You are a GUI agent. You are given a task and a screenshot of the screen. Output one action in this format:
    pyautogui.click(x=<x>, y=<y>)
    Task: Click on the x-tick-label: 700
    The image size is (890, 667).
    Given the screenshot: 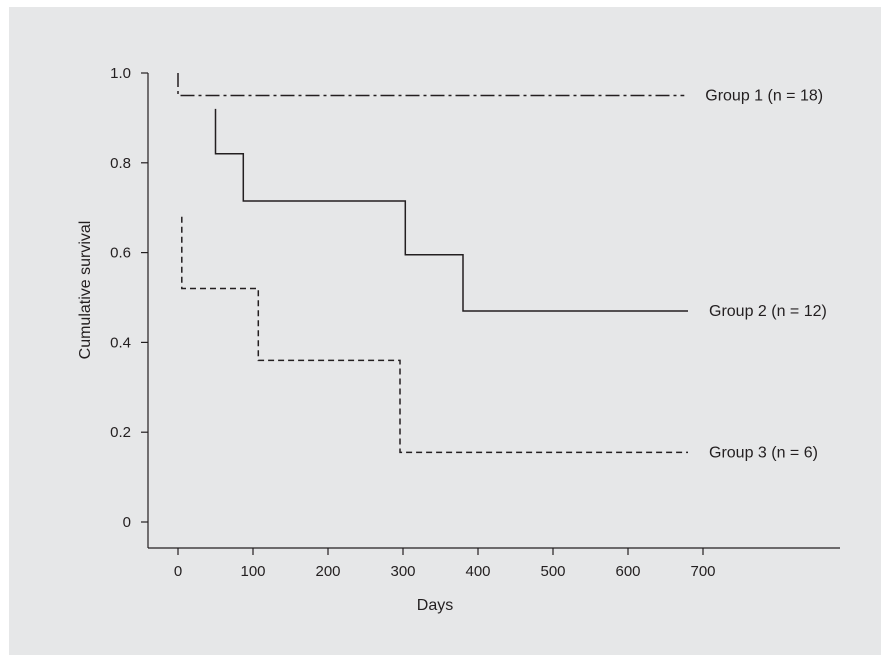 What is the action you would take?
    pyautogui.click(x=702, y=571)
    